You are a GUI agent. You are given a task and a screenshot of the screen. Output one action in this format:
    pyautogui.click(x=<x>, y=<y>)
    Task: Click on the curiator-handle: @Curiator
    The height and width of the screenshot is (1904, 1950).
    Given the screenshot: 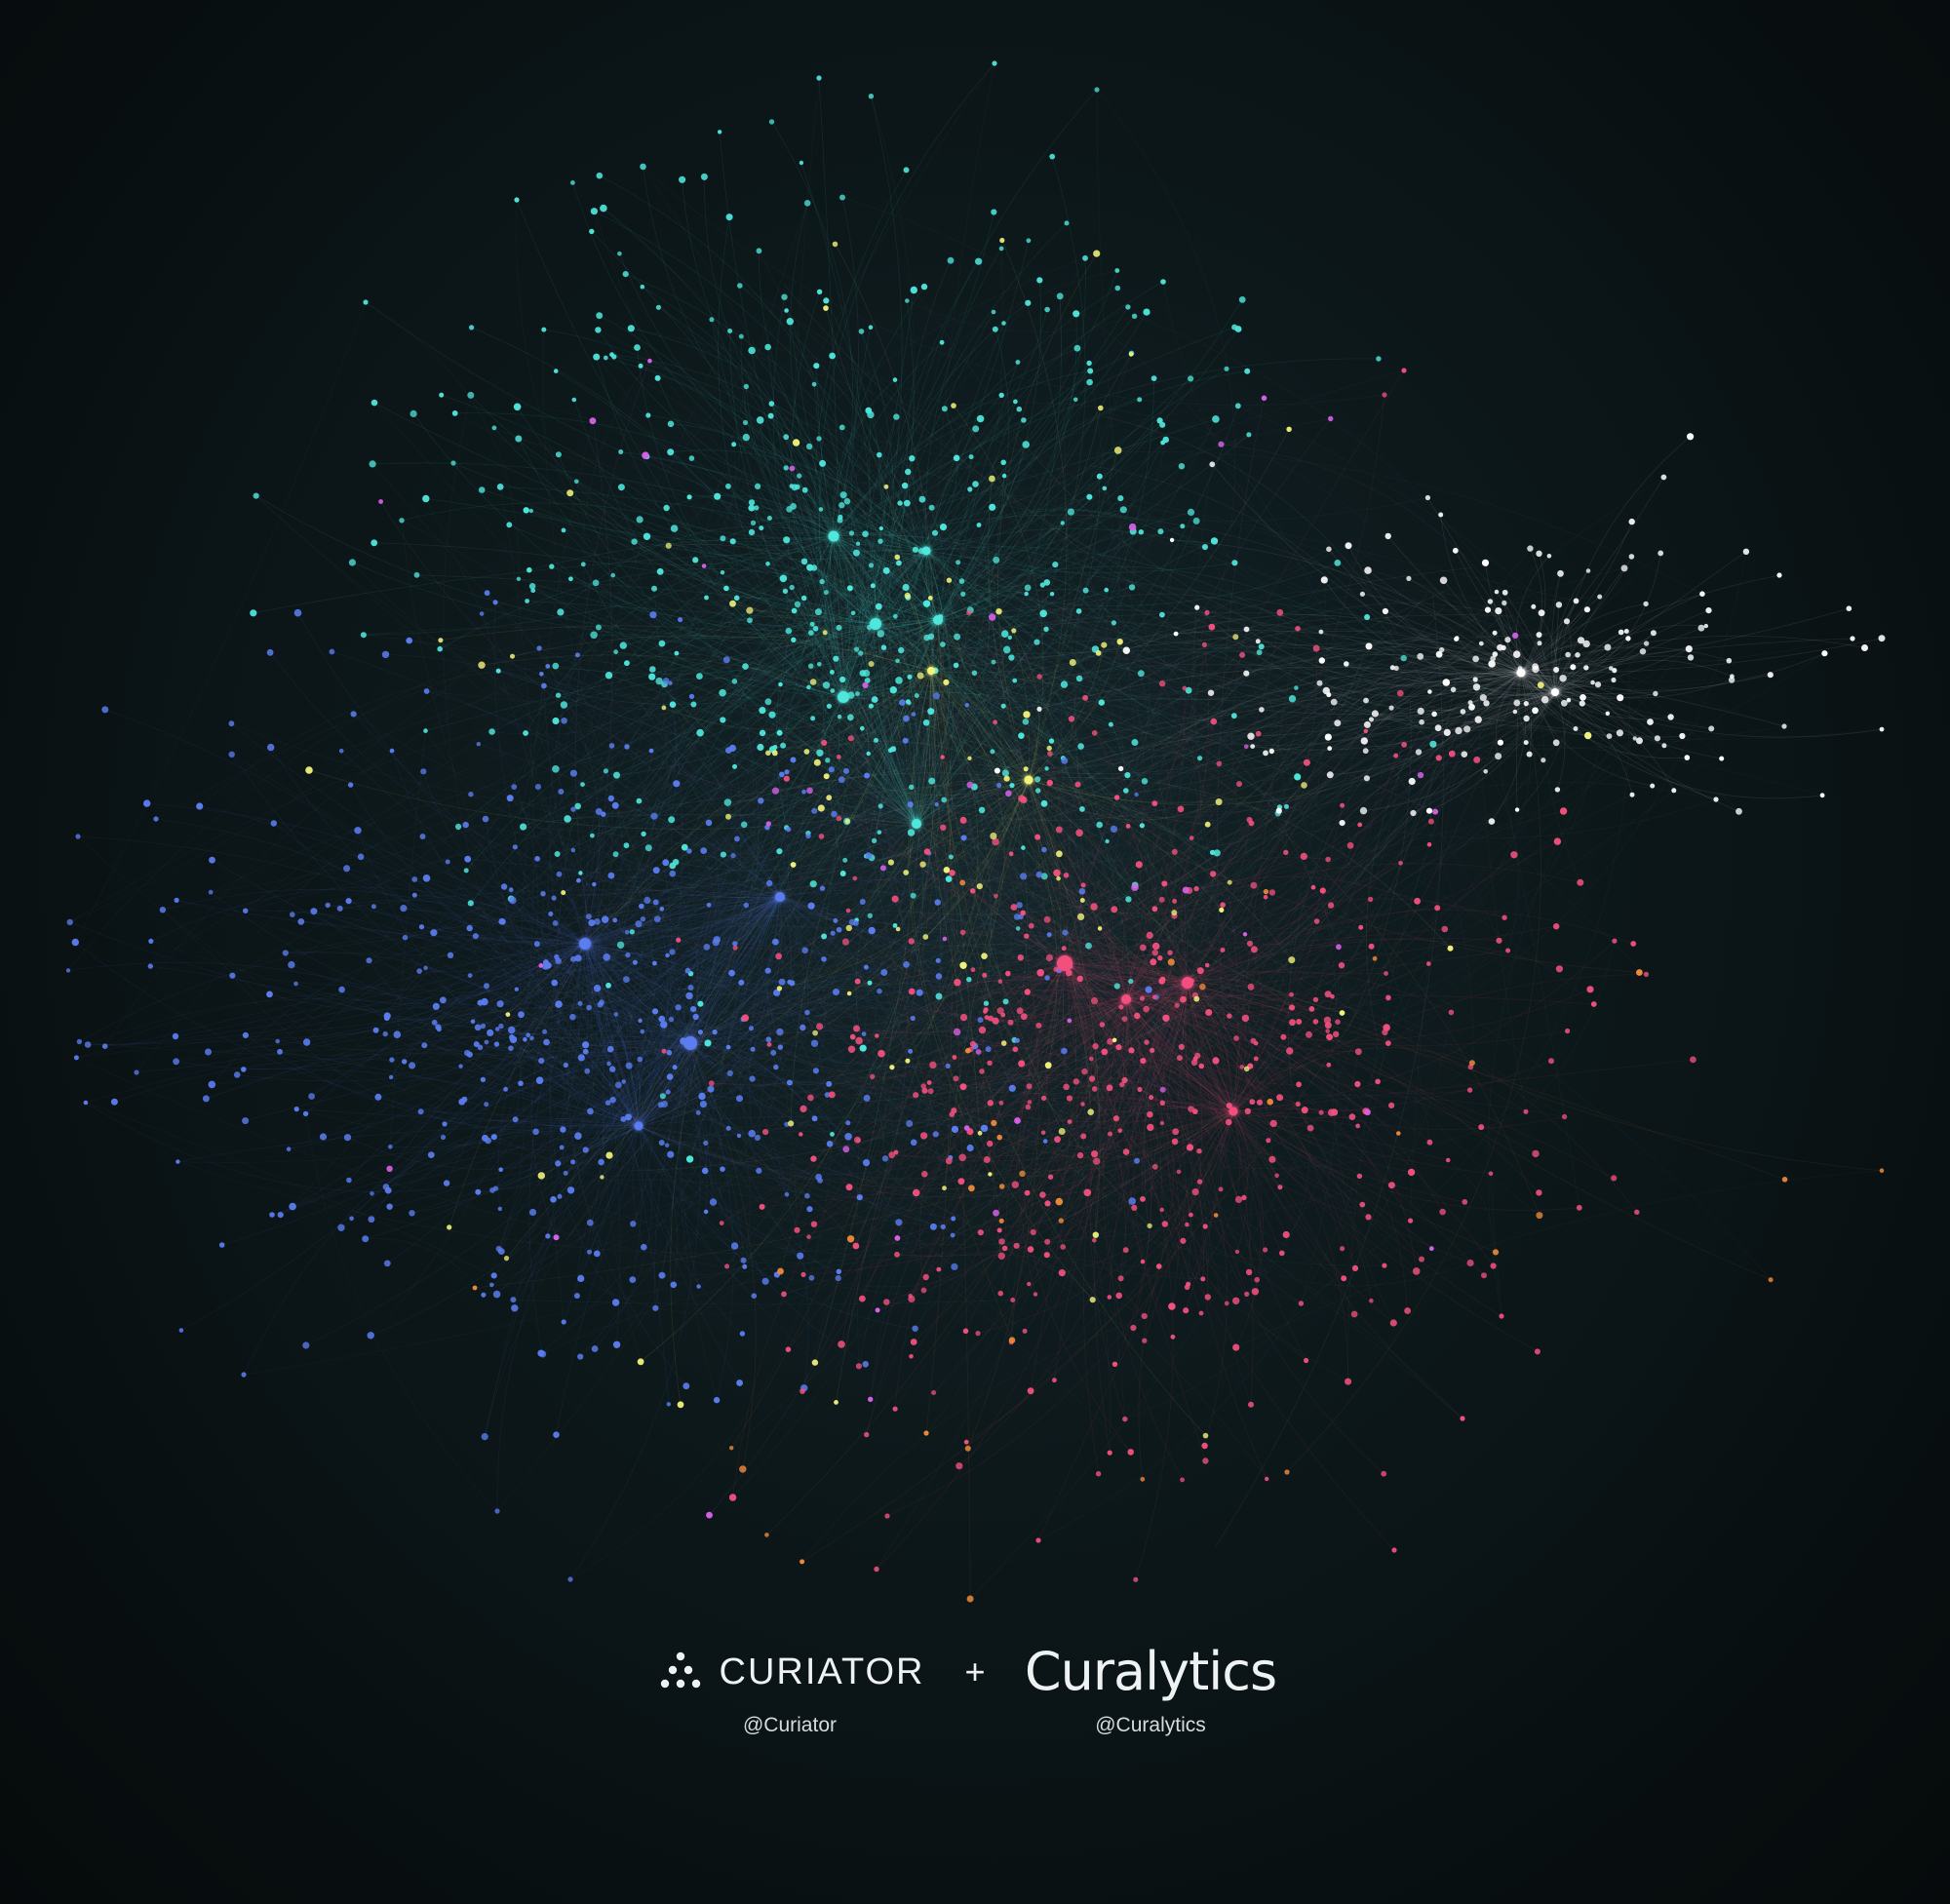 What is the action you would take?
    pyautogui.click(x=789, y=1725)
    